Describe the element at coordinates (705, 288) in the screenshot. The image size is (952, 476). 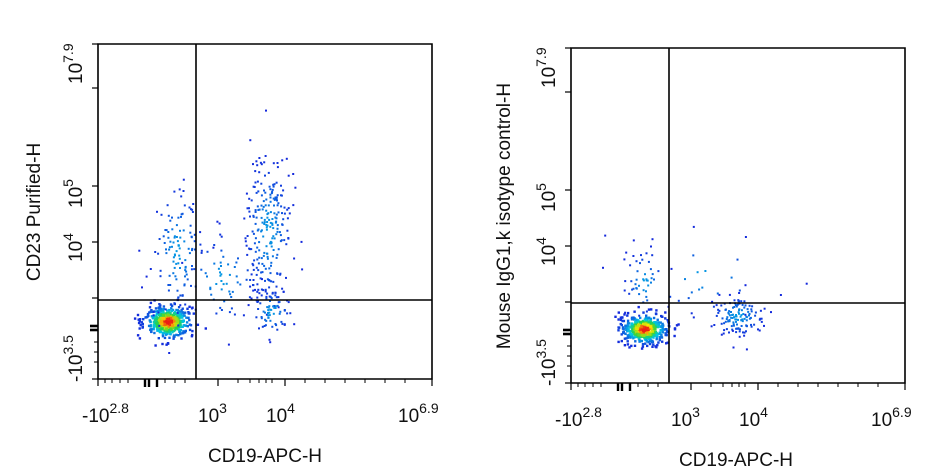
I see `event-dots` at that location.